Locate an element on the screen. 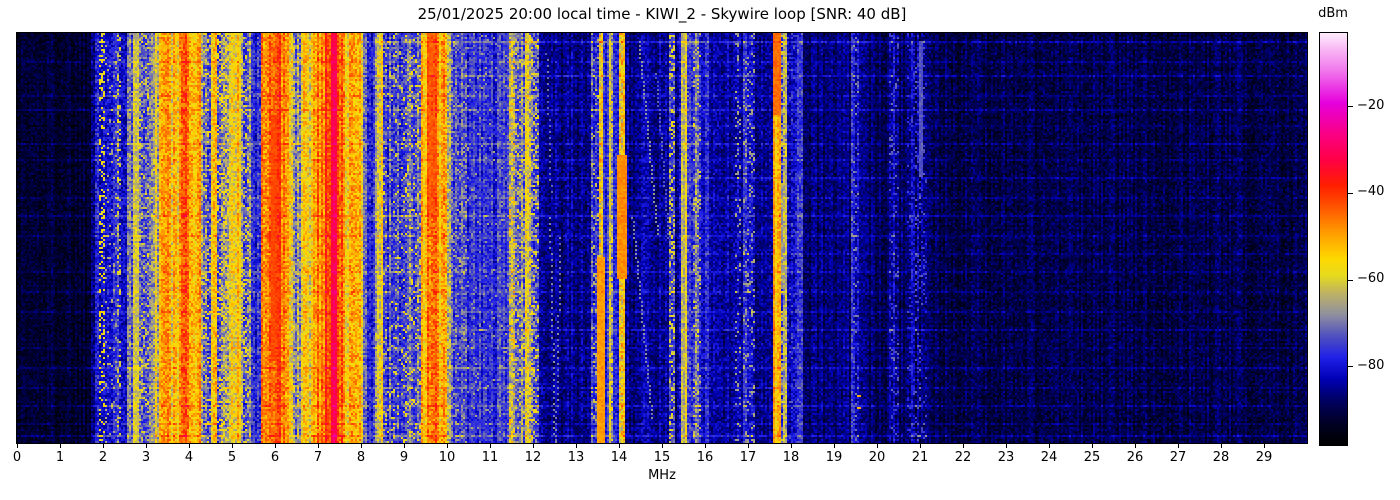 This screenshot has height=500, width=1400. x-tick-label: 11 is located at coordinates (490, 457).